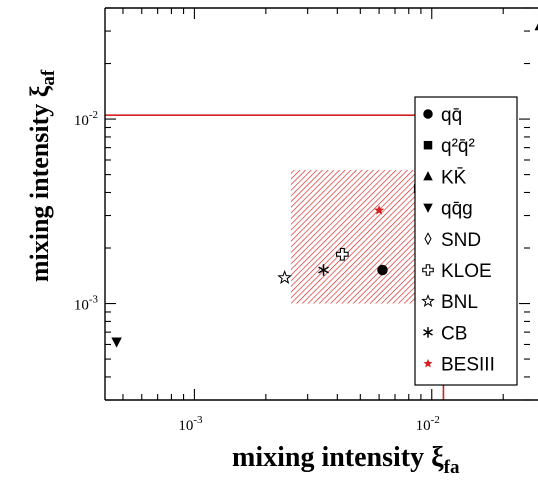  I want to click on data-point-star-open, so click(285, 277).